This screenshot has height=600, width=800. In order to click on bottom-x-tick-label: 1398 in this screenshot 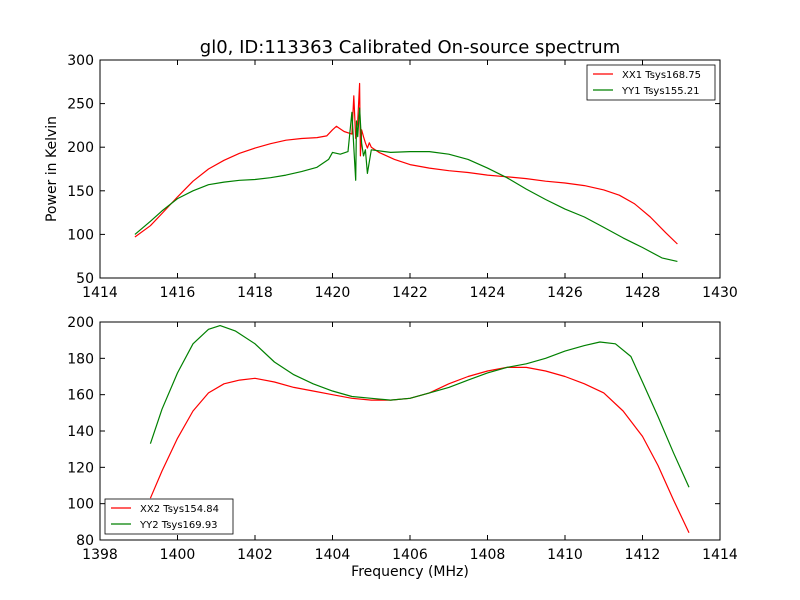, I will do `click(100, 555)`.